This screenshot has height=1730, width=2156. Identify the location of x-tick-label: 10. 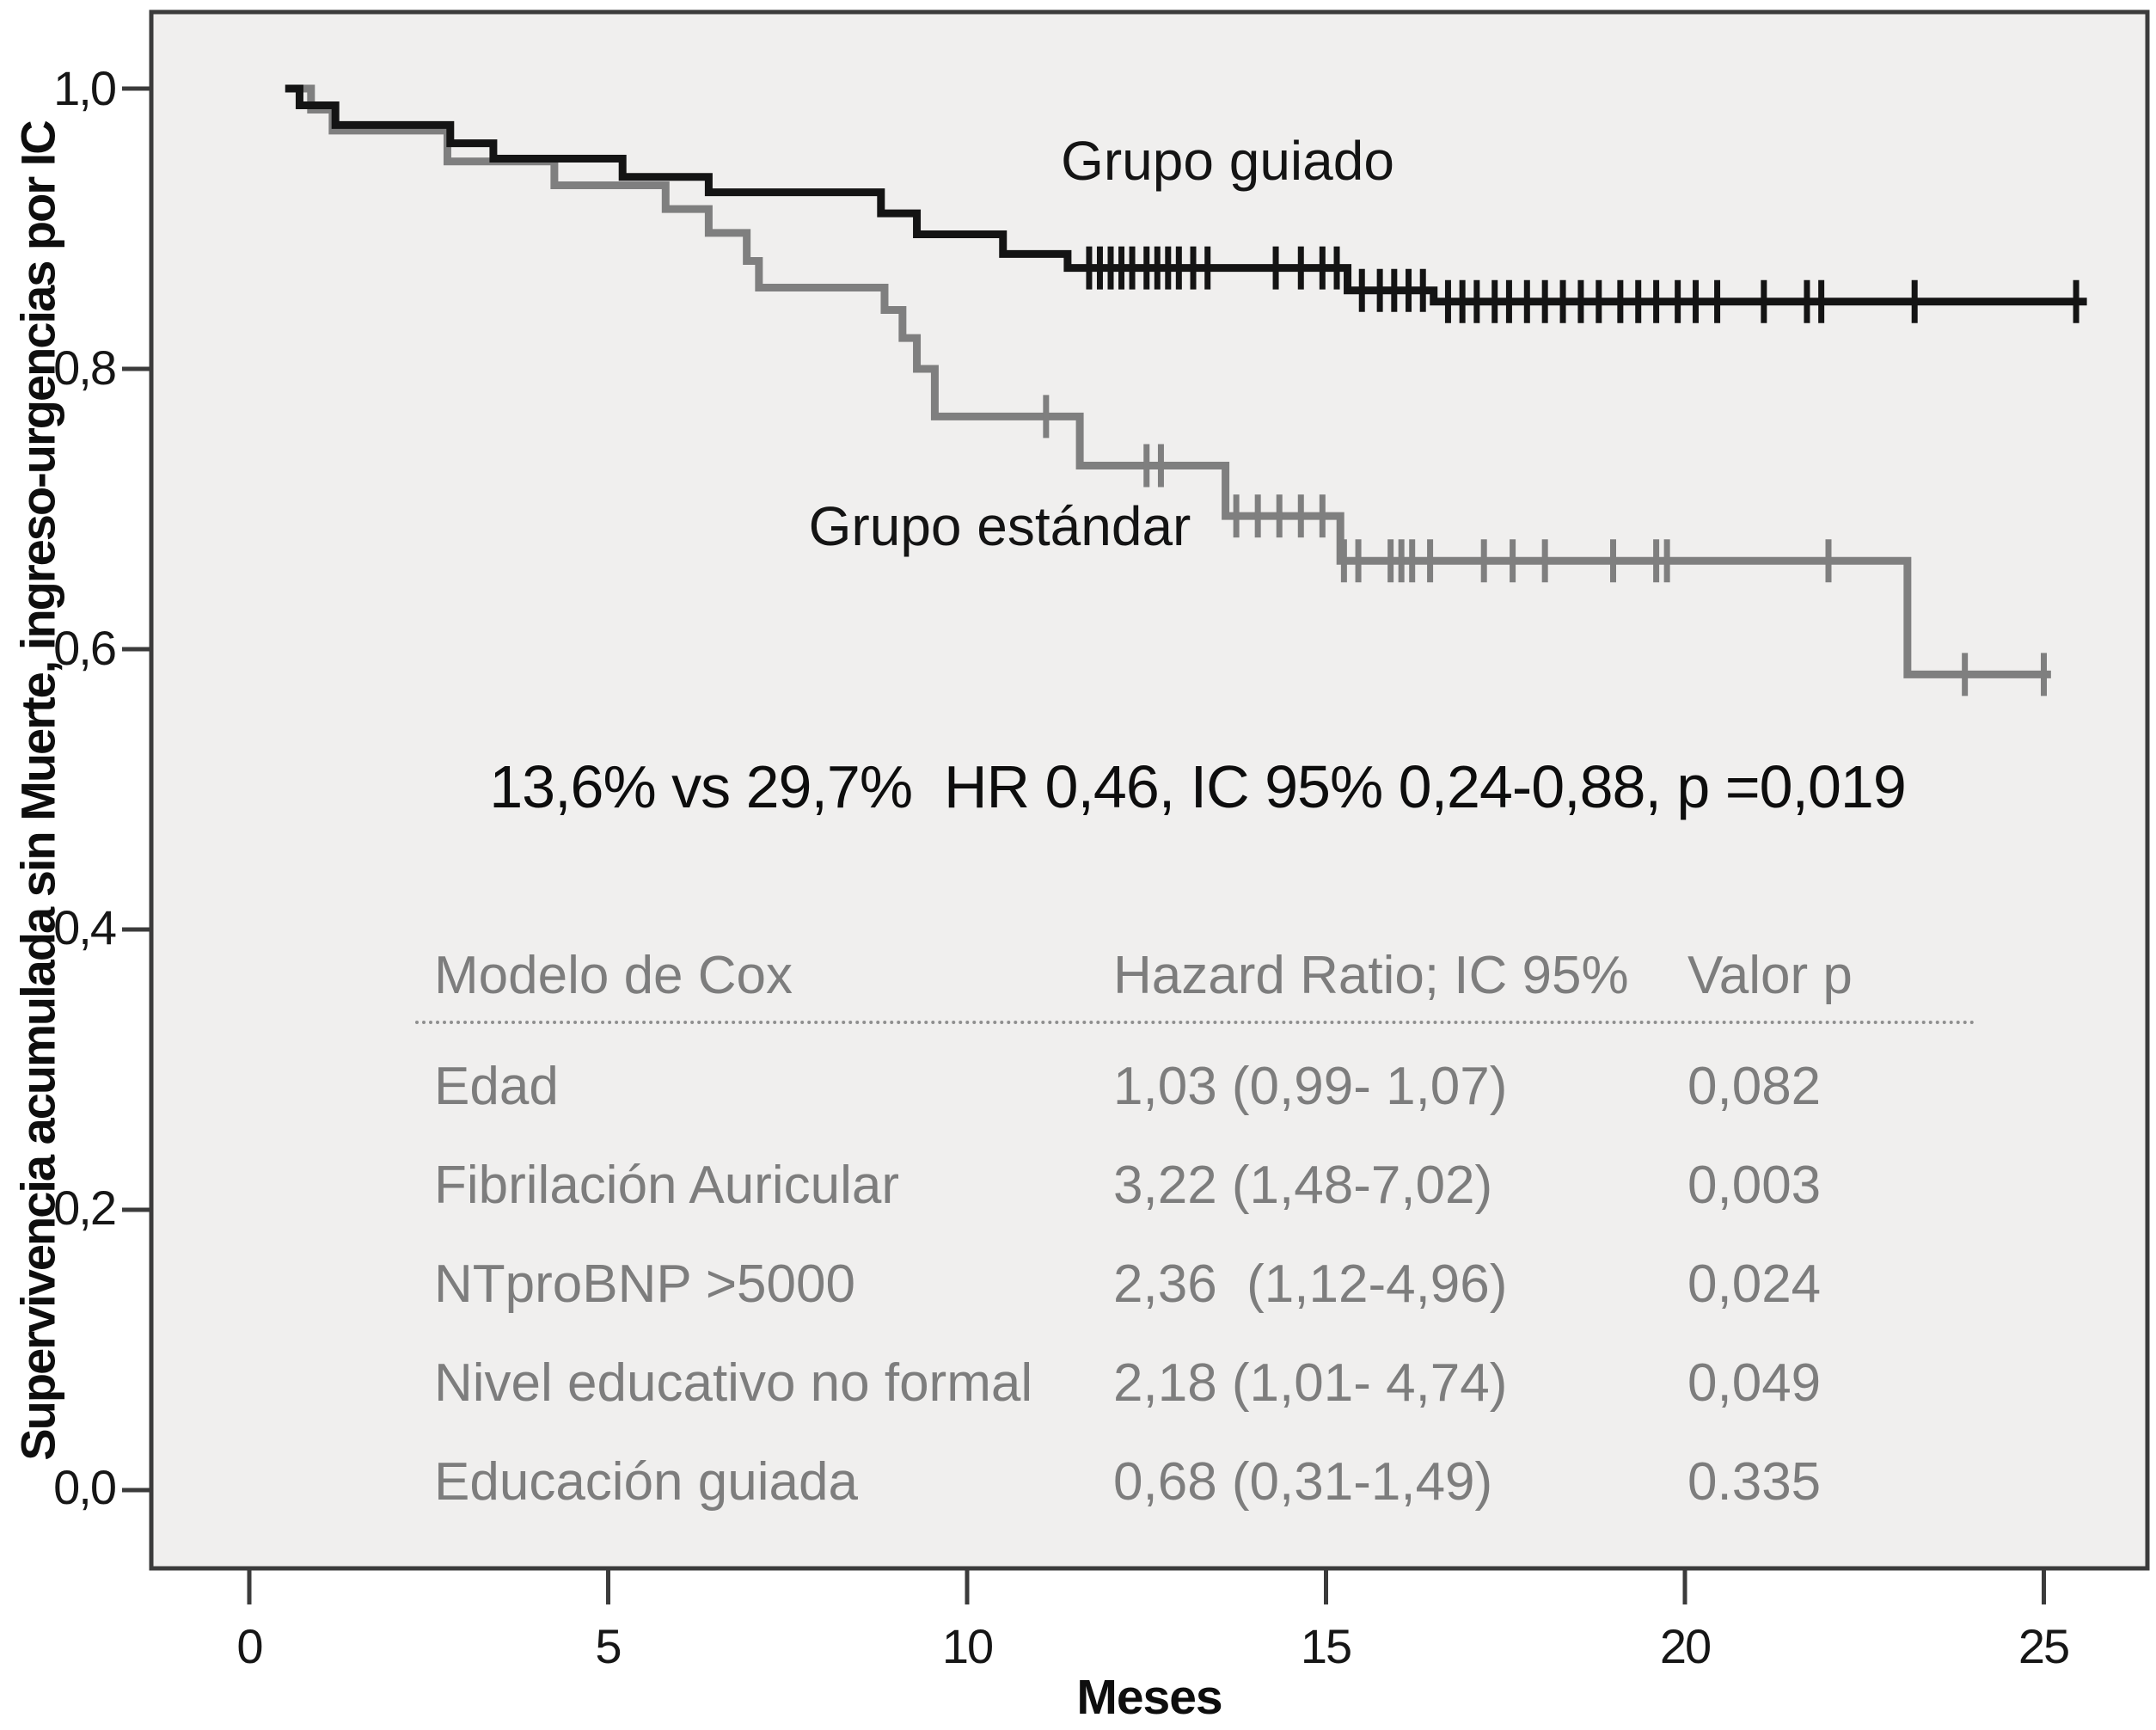
(967, 1646).